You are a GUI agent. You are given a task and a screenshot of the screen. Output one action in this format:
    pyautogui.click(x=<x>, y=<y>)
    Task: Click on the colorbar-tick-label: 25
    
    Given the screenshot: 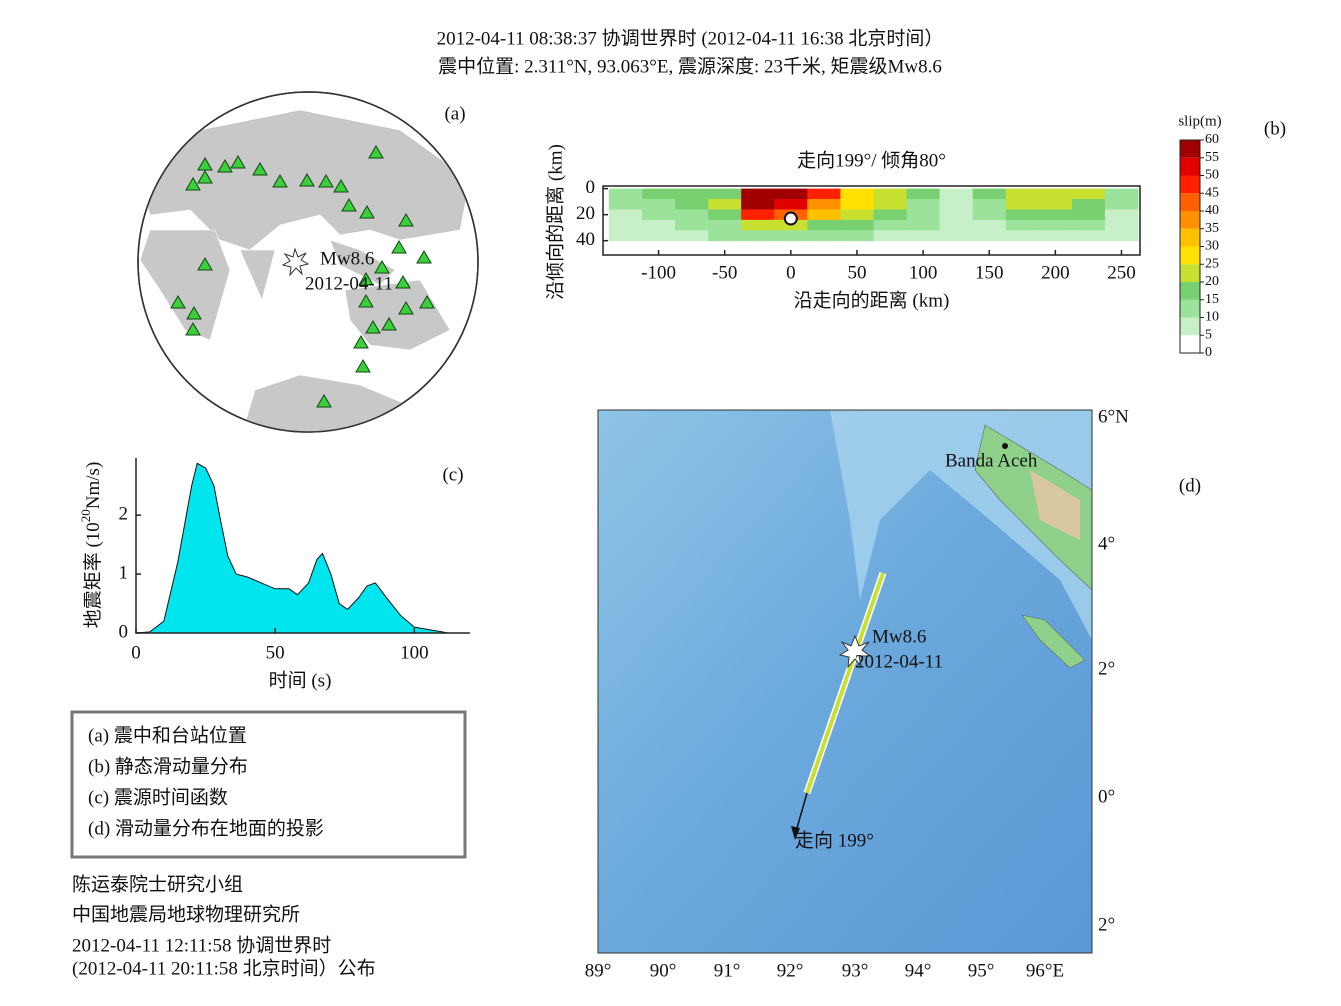 What is the action you would take?
    pyautogui.click(x=1212, y=263)
    